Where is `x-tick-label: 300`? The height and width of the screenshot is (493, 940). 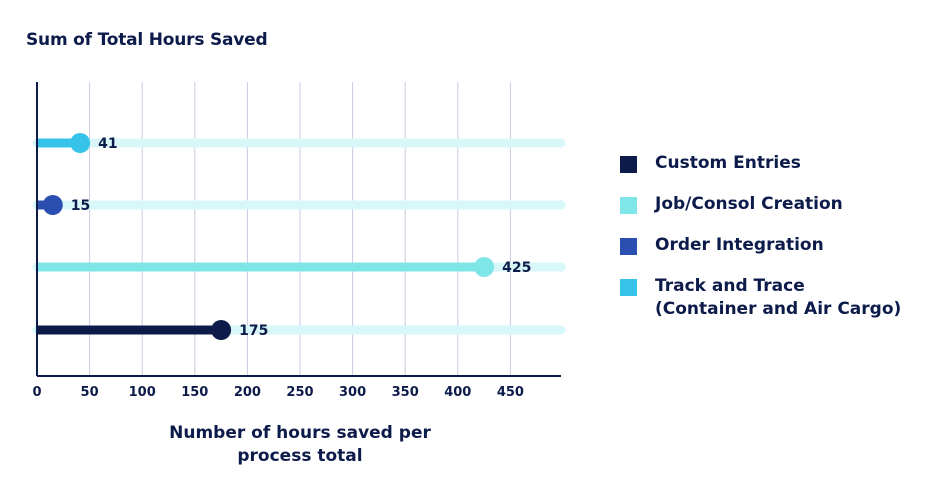 x-tick-label: 300 is located at coordinates (352, 392).